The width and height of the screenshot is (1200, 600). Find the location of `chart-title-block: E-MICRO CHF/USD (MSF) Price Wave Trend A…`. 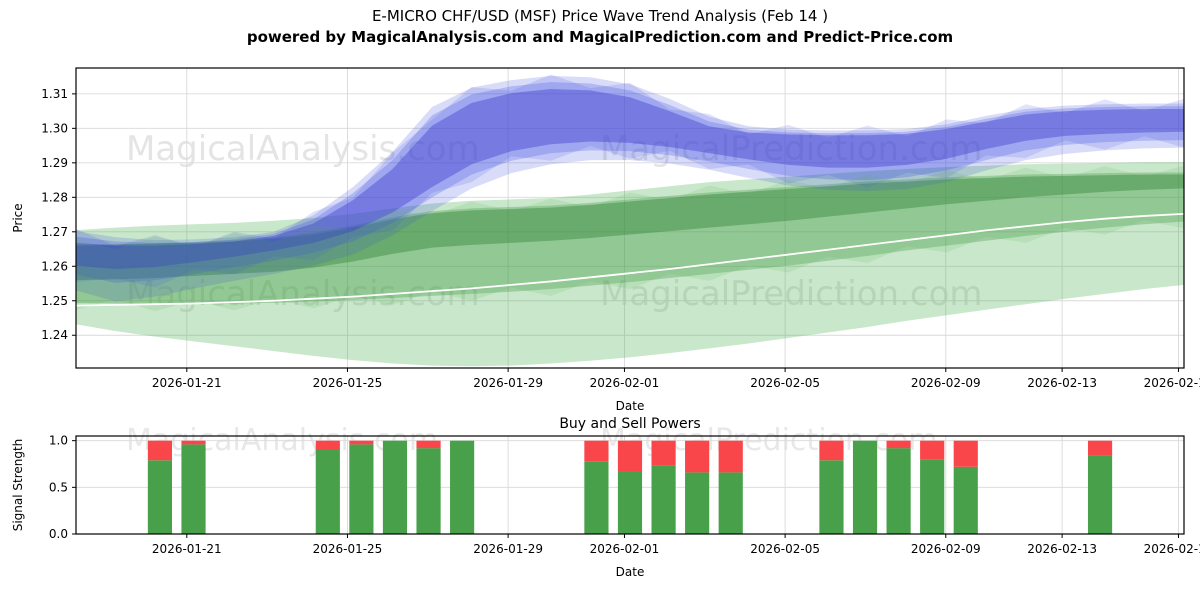

chart-title-block: E-MICRO CHF/USD (MSF) Price Wave Trend A… is located at coordinates (600, 27).